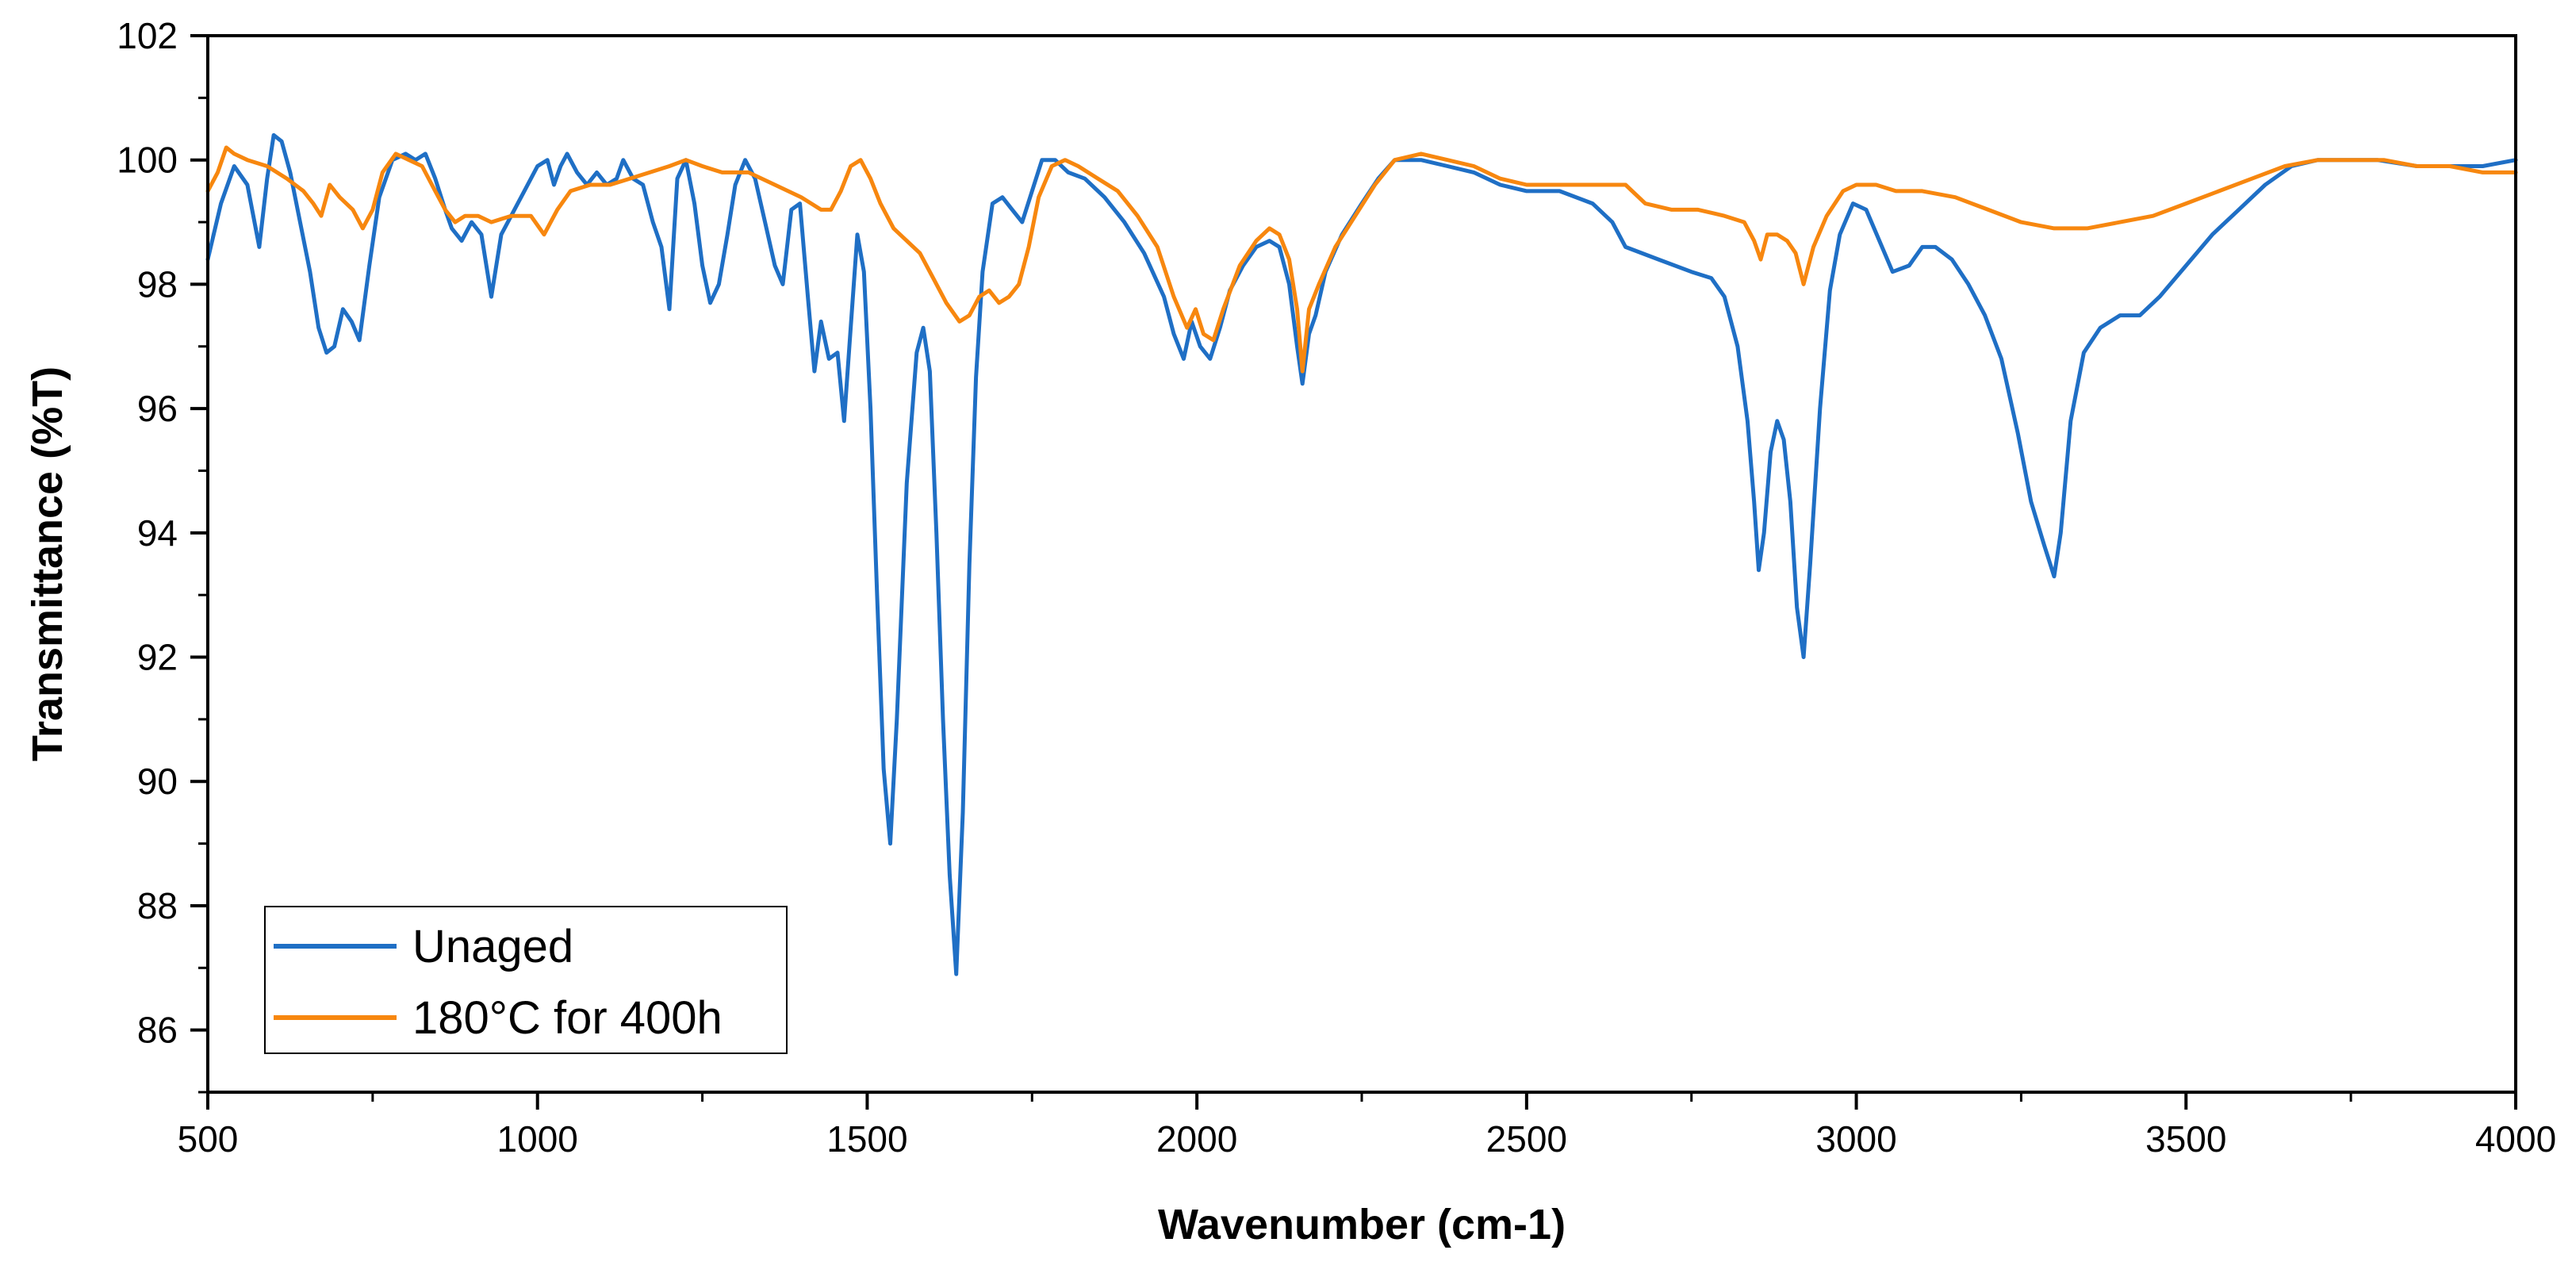  What do you see at coordinates (157, 1030) in the screenshot?
I see `y-tick-label: 86` at bounding box center [157, 1030].